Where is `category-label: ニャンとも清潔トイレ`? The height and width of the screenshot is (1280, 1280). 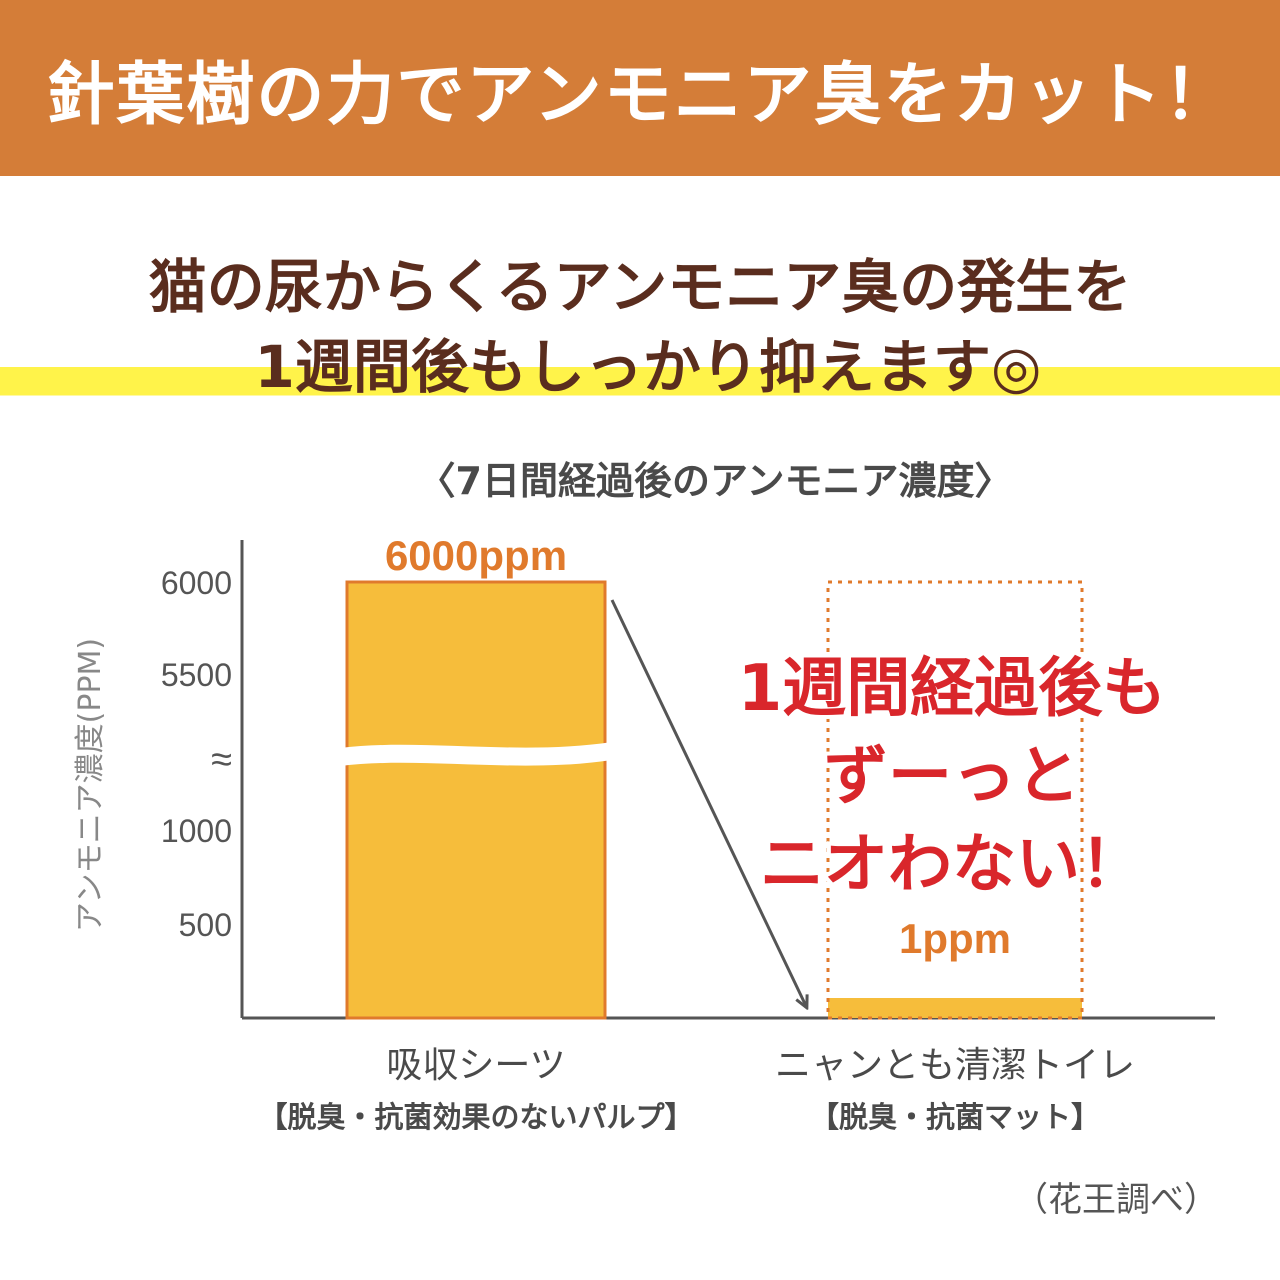
category-label: ニャンとも清潔トイレ is located at coordinates (955, 1065).